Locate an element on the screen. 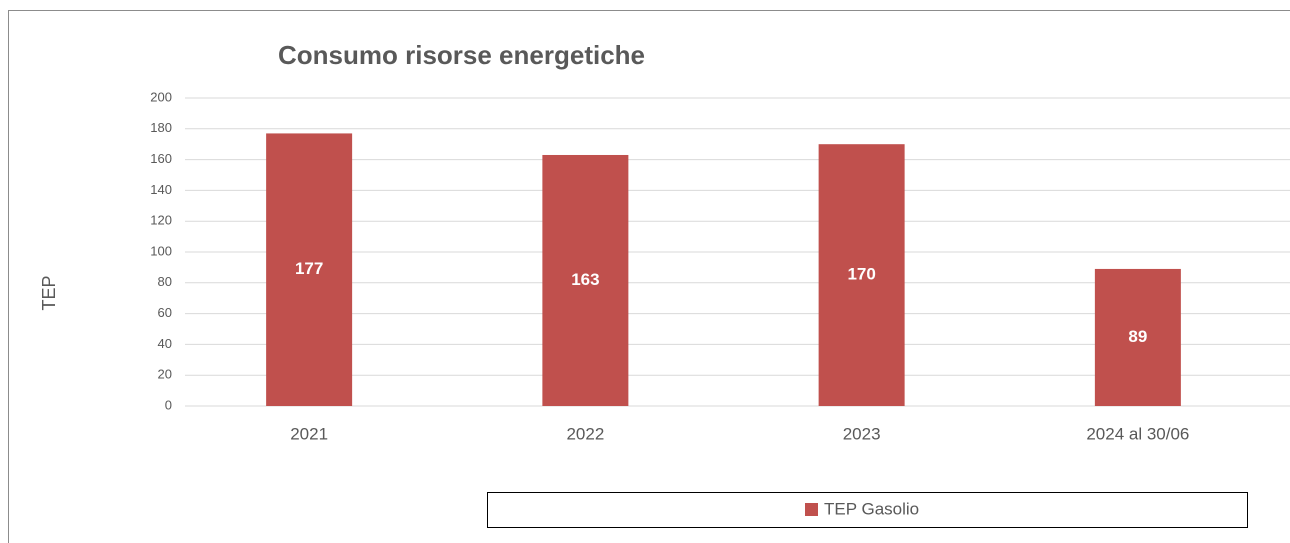 The height and width of the screenshot is (543, 1290). y-tick-label: 140 is located at coordinates (161, 189).